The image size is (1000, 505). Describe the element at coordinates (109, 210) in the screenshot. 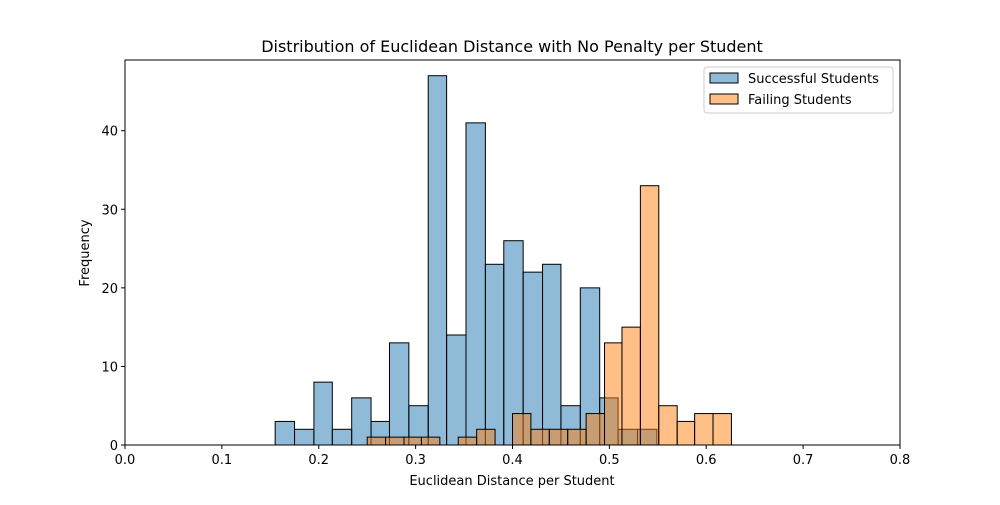

I see `y-tick-label: 30` at that location.